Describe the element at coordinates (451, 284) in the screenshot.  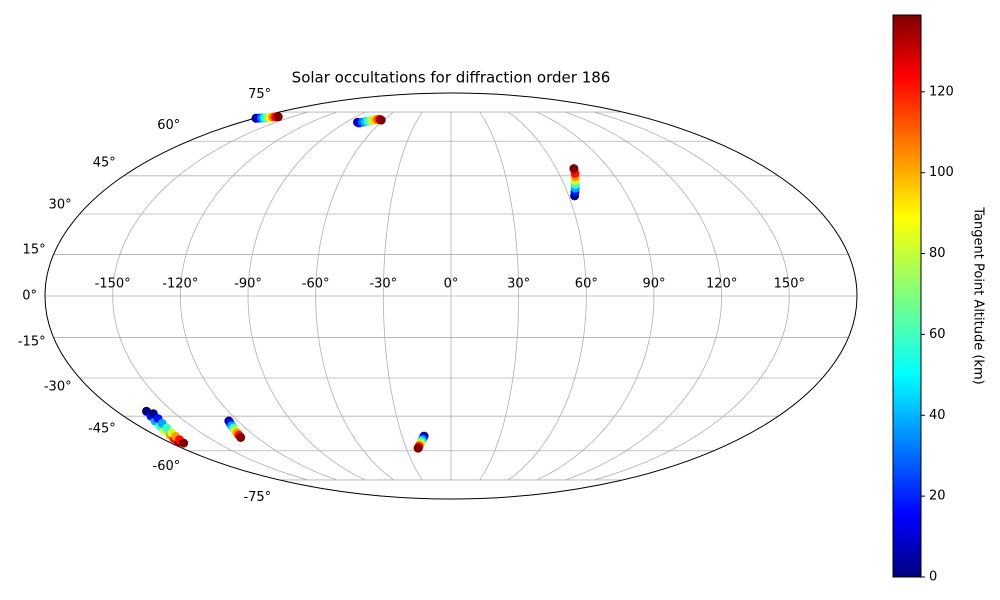
I see `x-tick-label: 0°` at that location.